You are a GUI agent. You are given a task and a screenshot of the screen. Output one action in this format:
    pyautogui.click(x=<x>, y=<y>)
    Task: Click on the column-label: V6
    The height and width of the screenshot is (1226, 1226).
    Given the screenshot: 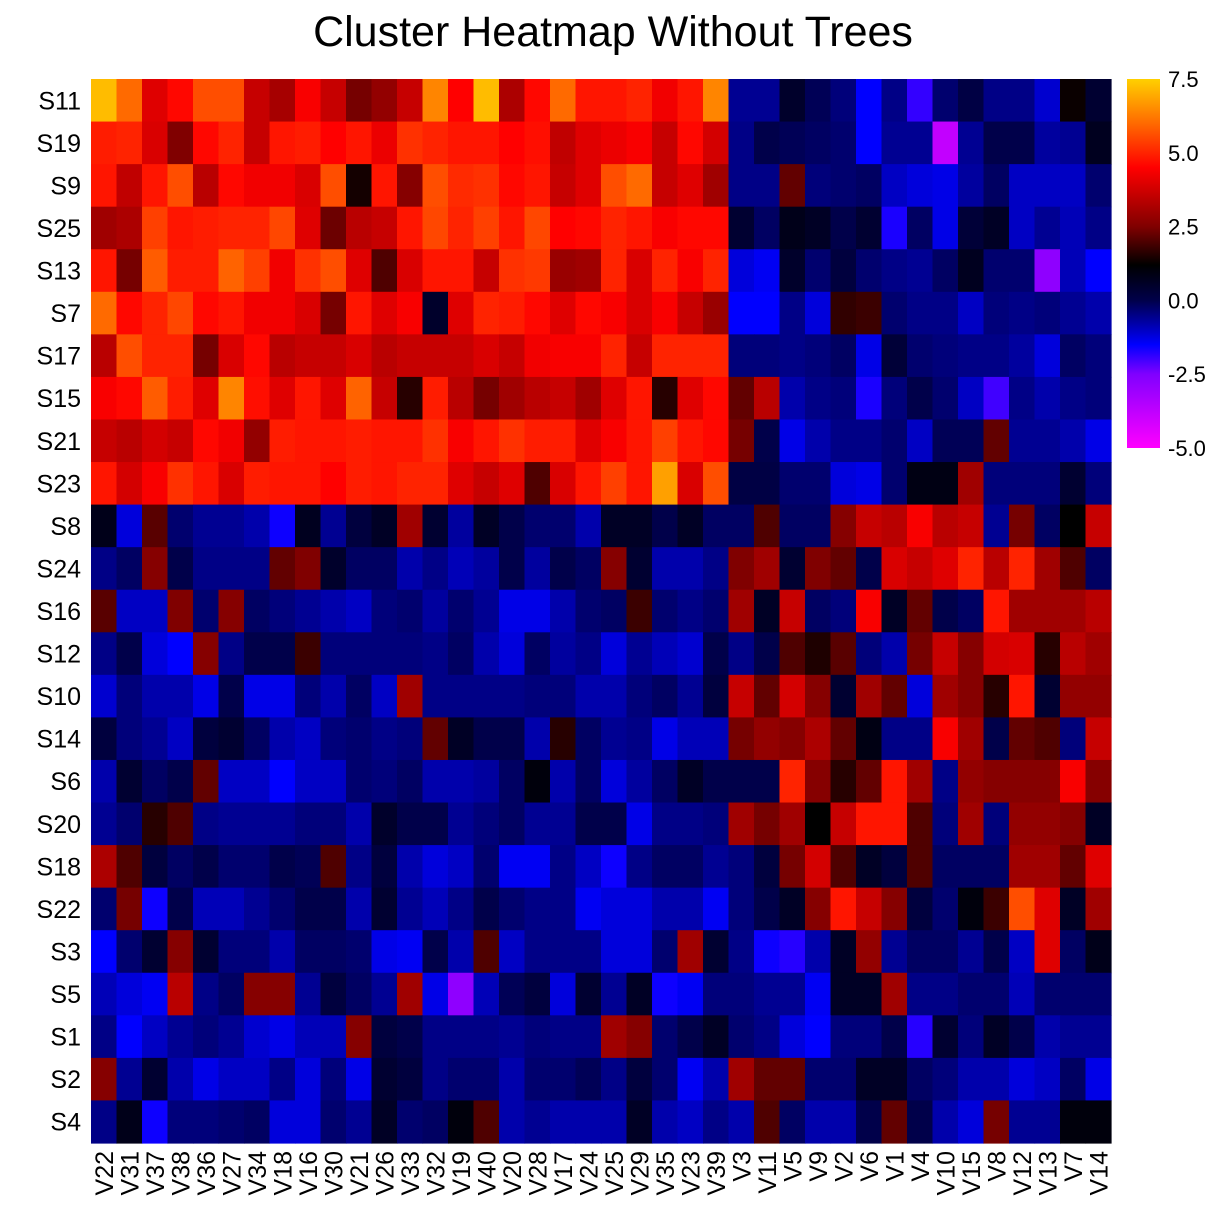 What is the action you would take?
    pyautogui.click(x=870, y=1166)
    